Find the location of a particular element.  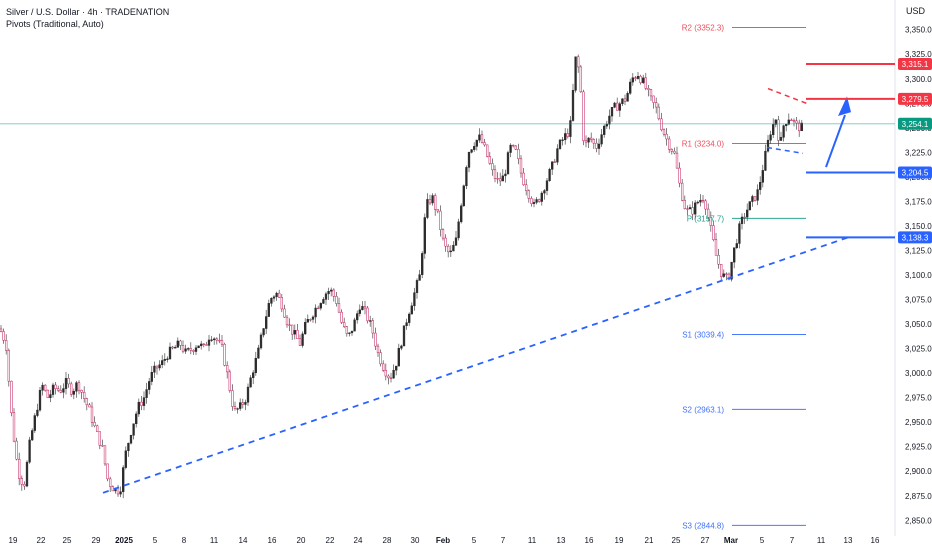

resistance-trendline is located at coordinates (788, 96).